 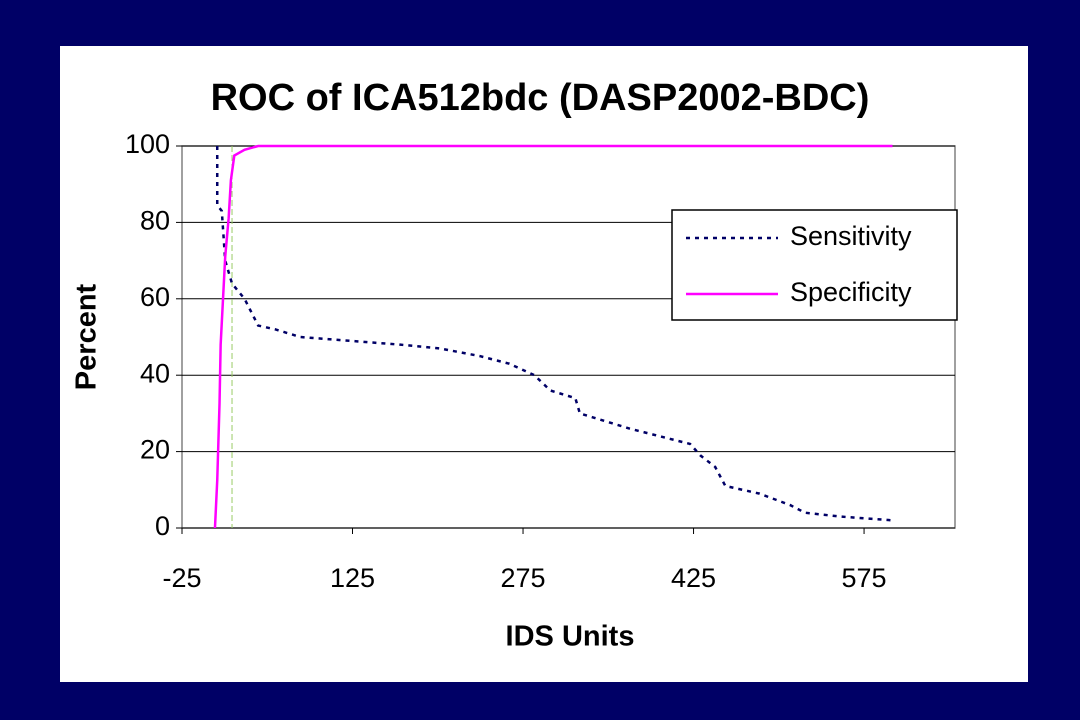 What do you see at coordinates (693, 578) in the screenshot?
I see `x-tick-label: 425` at bounding box center [693, 578].